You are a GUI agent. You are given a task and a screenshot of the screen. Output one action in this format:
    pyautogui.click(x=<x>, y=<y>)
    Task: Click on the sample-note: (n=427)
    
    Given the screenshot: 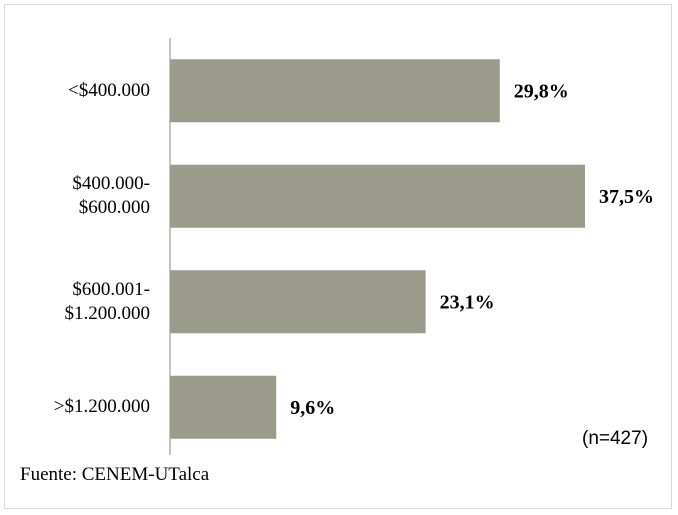 What is the action you would take?
    pyautogui.click(x=615, y=438)
    